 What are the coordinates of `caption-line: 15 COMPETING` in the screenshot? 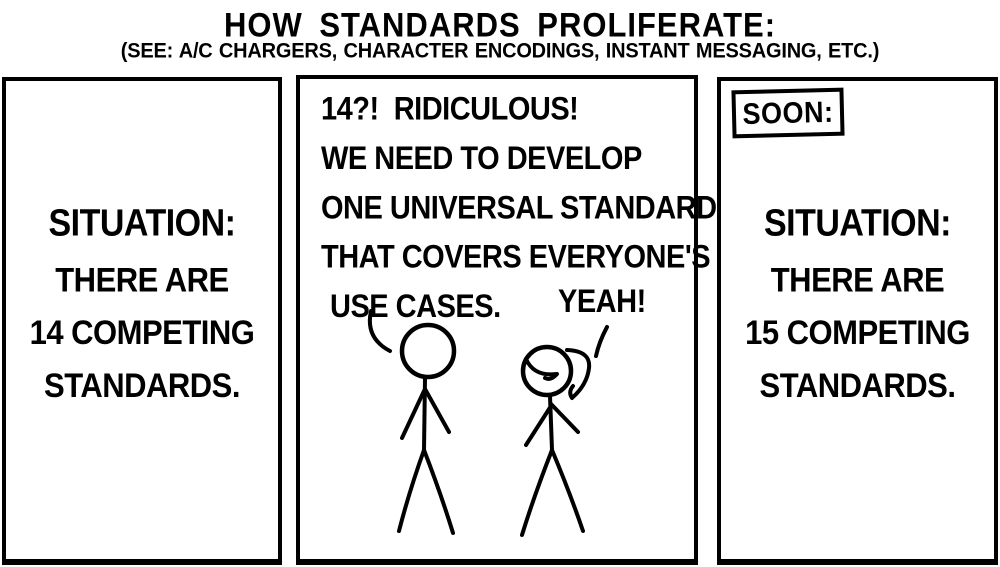 It's located at (857, 332).